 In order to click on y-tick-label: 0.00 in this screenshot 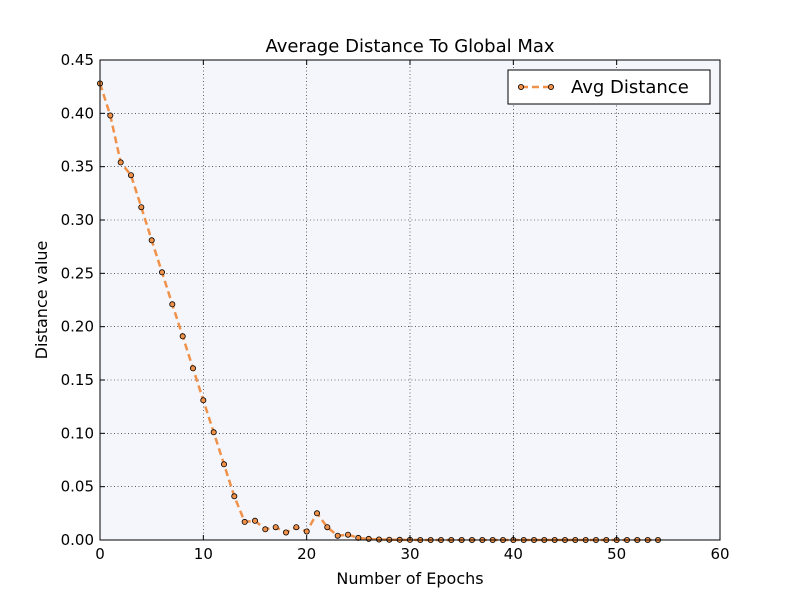, I will do `click(77, 540)`.